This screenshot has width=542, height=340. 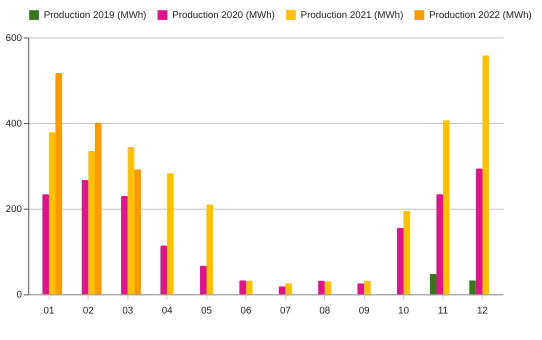 I want to click on y-tick-label: 600, so click(x=14, y=38).